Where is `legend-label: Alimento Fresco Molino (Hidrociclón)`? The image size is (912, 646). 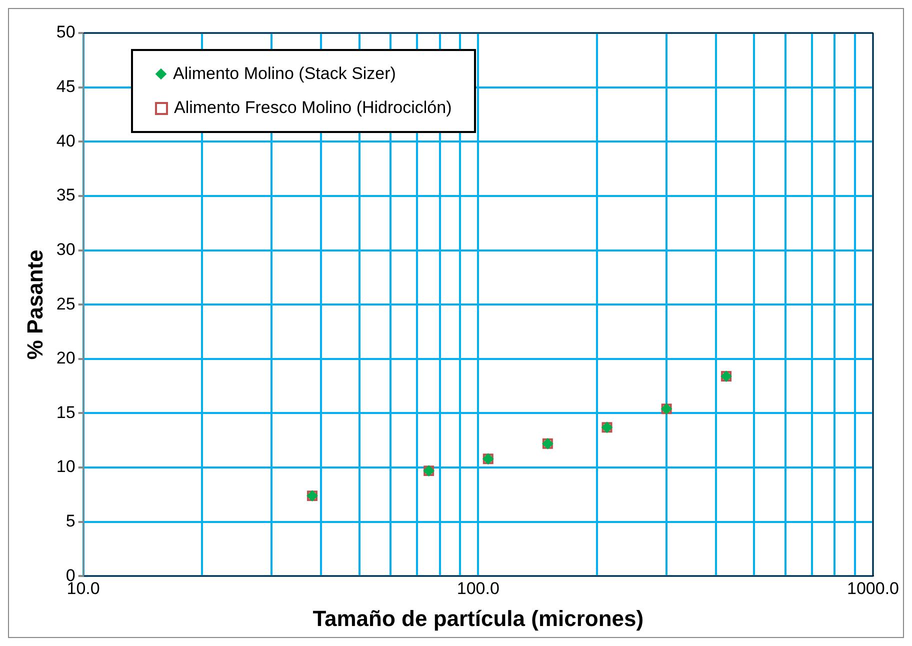 legend-label: Alimento Fresco Molino (Hidrociclón) is located at coordinates (313, 108).